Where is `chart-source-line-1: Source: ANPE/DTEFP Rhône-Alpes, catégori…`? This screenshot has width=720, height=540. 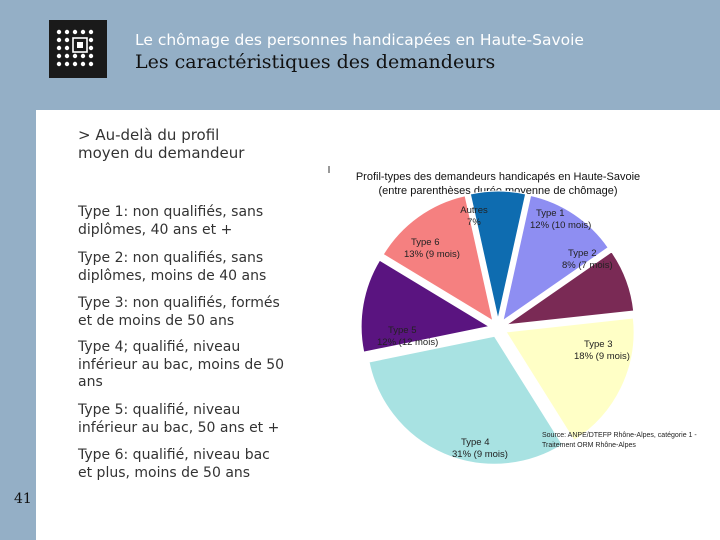 chart-source-line-1: Source: ANPE/DTEFP Rhône-Alpes, catégori… is located at coordinates (619, 435).